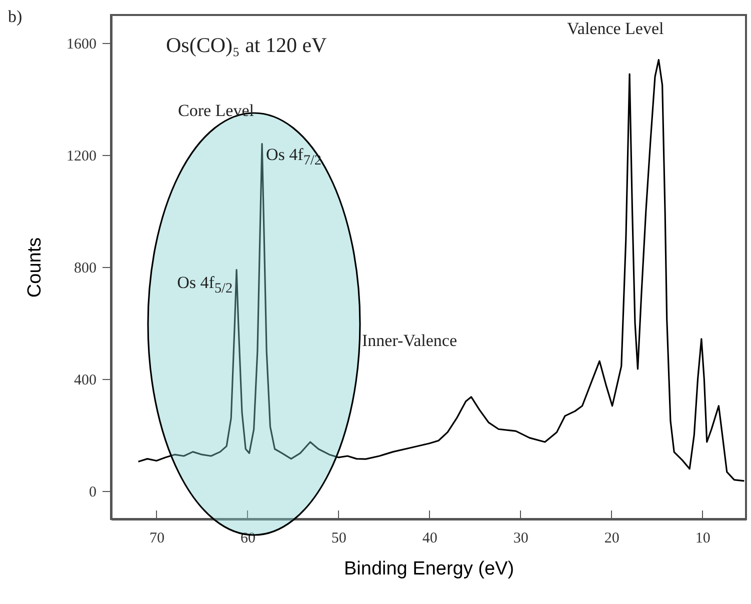 The height and width of the screenshot is (604, 751). Describe the element at coordinates (205, 284) in the screenshot. I see `annotation: Os 4f$_{5/2}$` at that location.